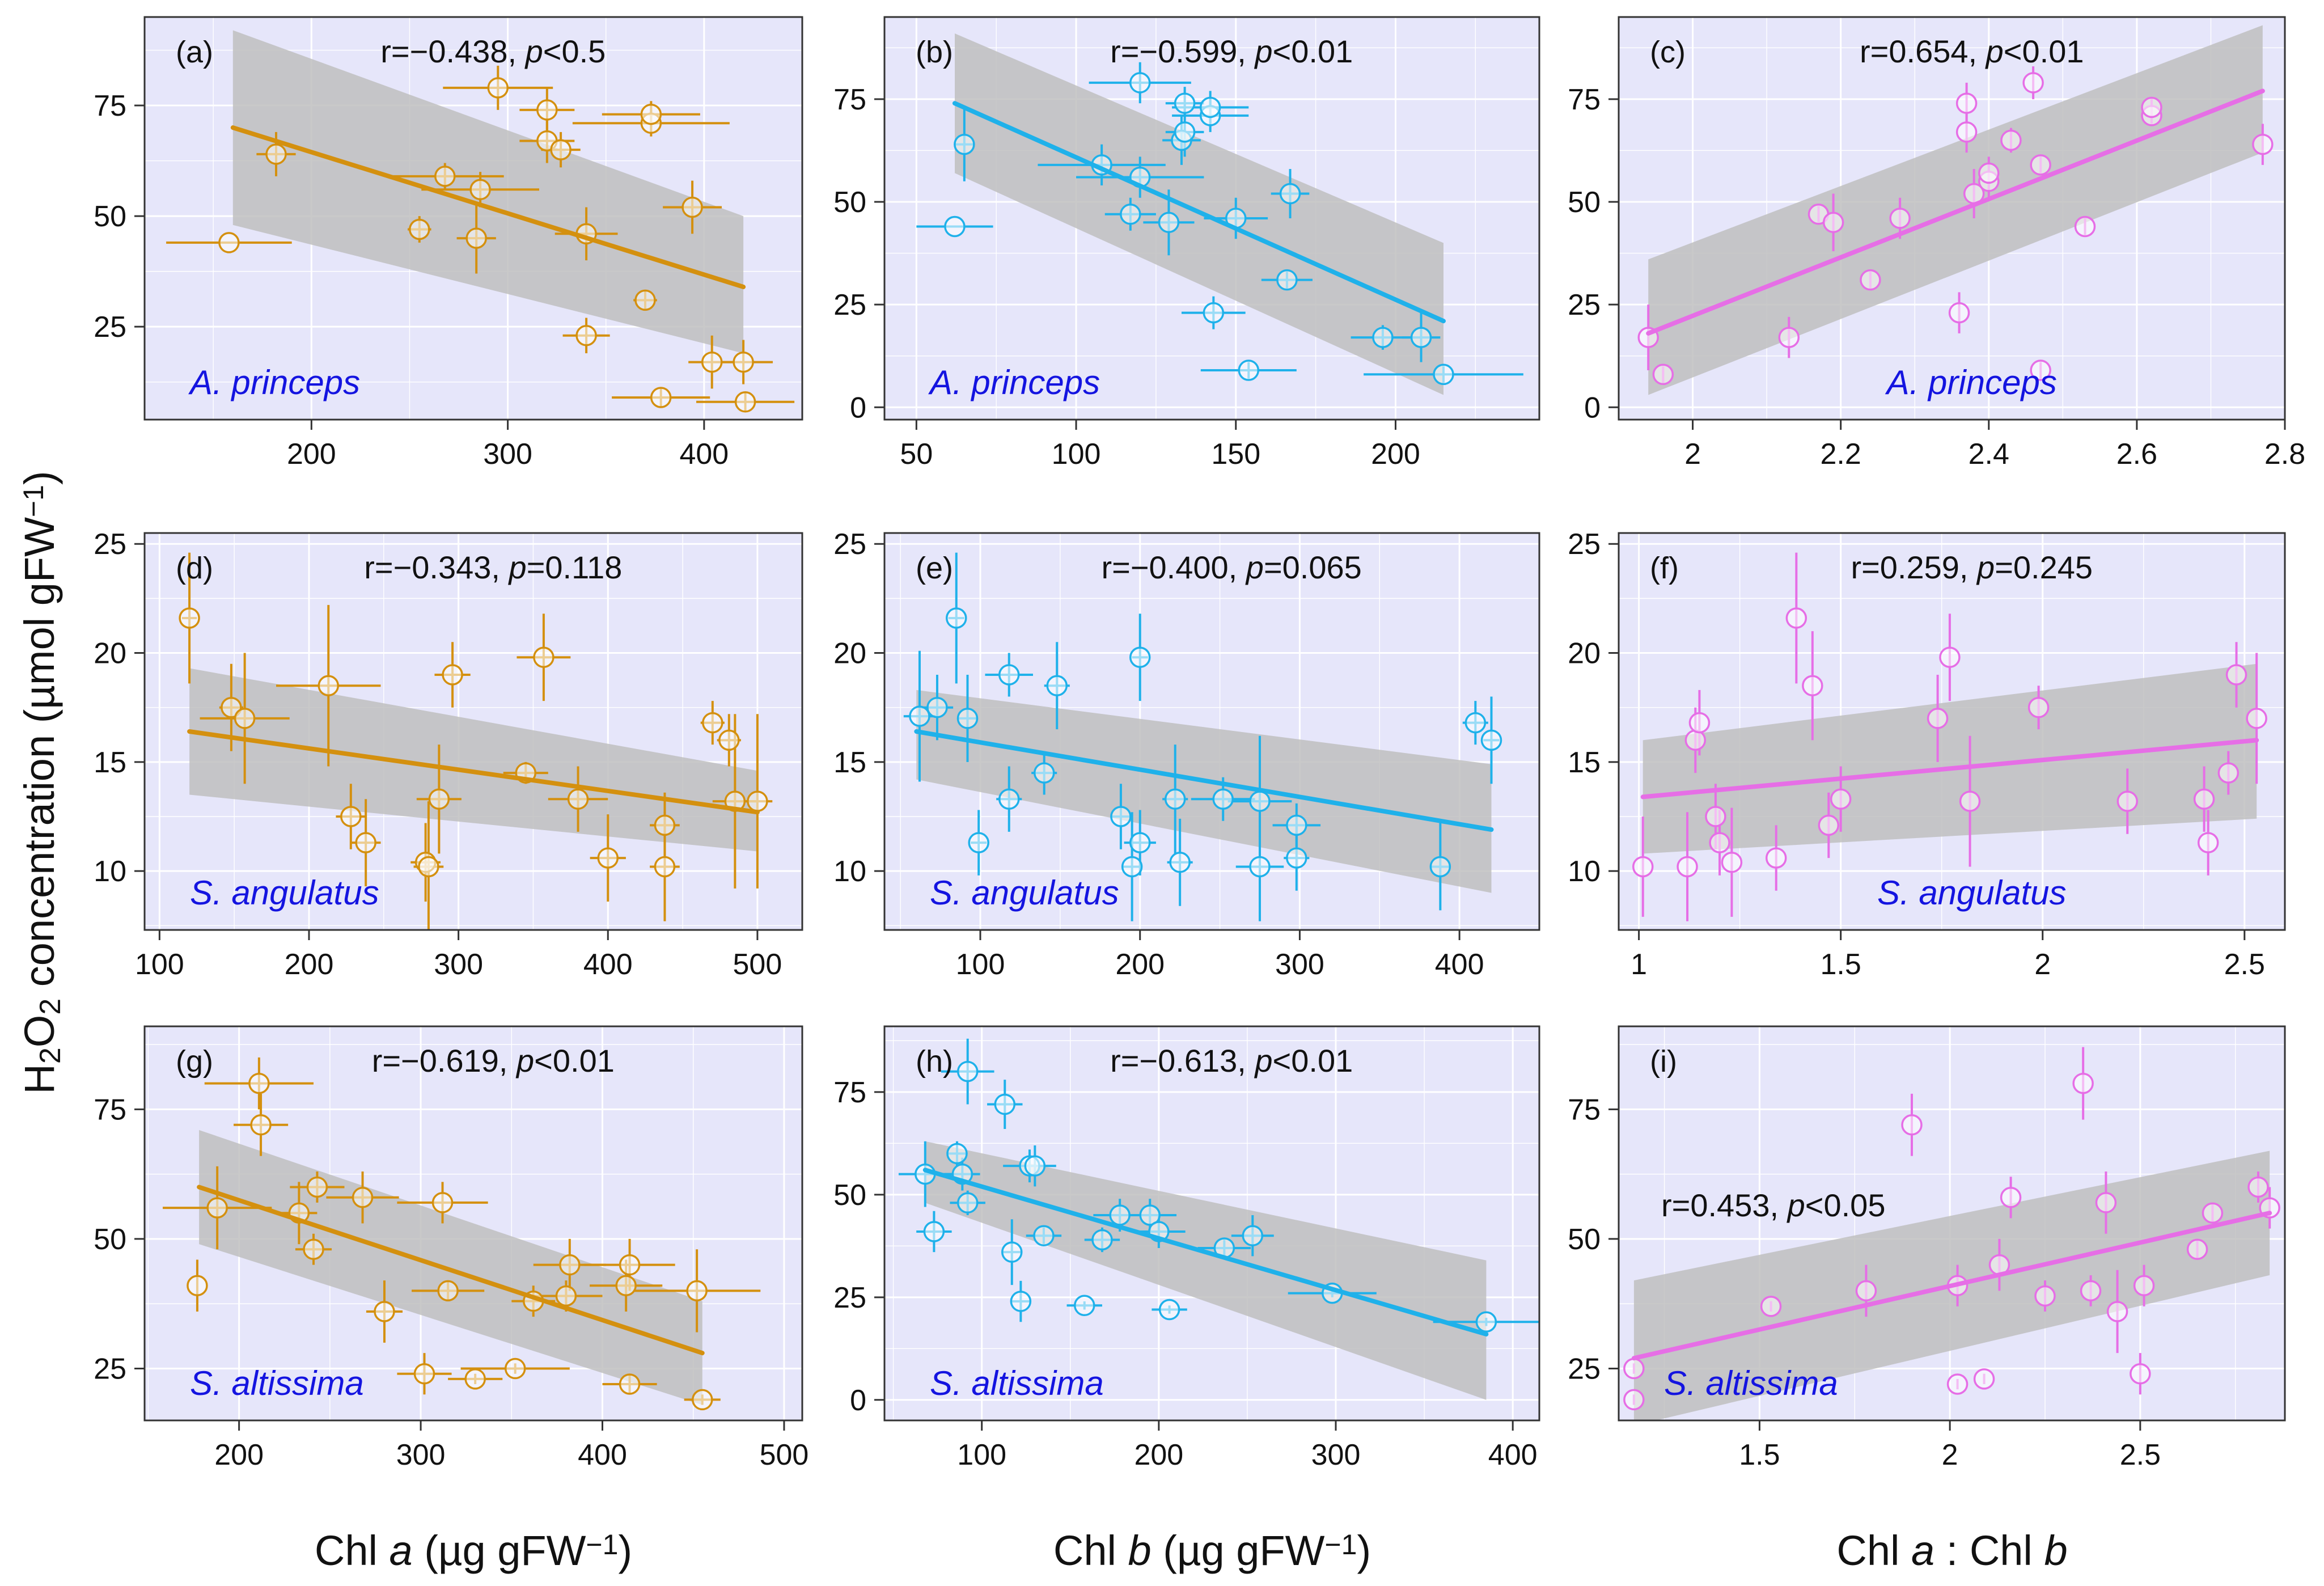 This screenshot has height=1586, width=2324. What do you see at coordinates (850, 1196) in the screenshot?
I see `y-tick-label: 50` at bounding box center [850, 1196].